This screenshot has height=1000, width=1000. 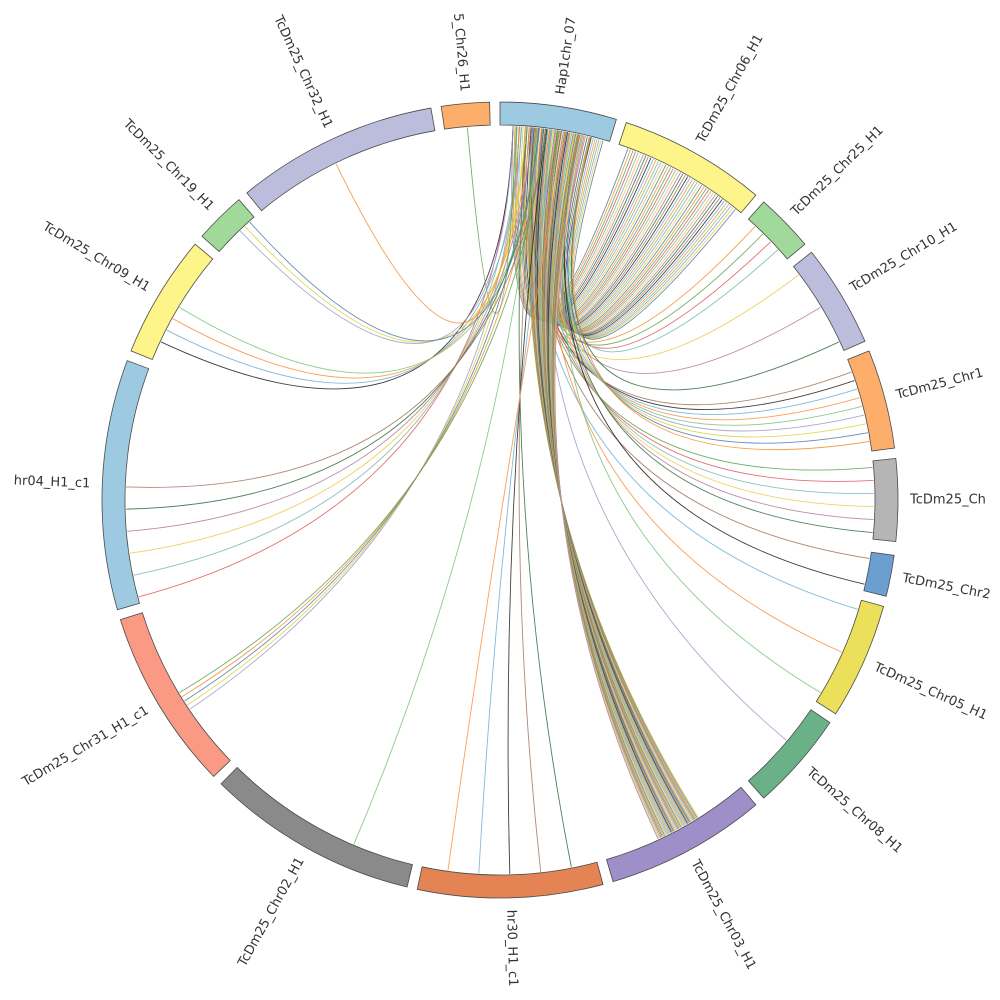 I want to click on chromosome-label-chr03: TcDm25_Chr03_H1, so click(x=723, y=915).